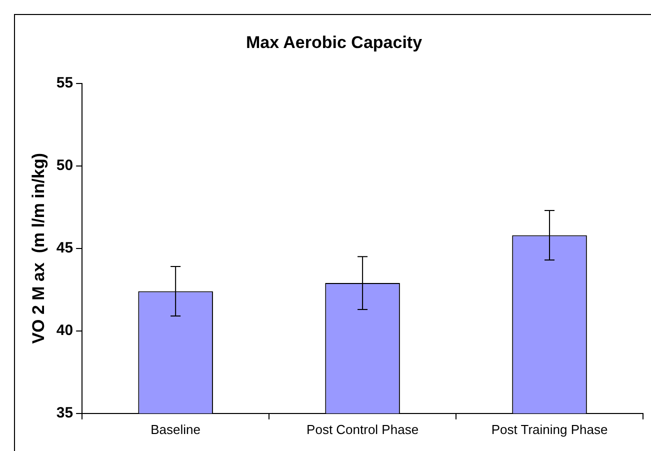  Describe the element at coordinates (175, 429) in the screenshot. I see `x-tick-label: Baseline` at that location.